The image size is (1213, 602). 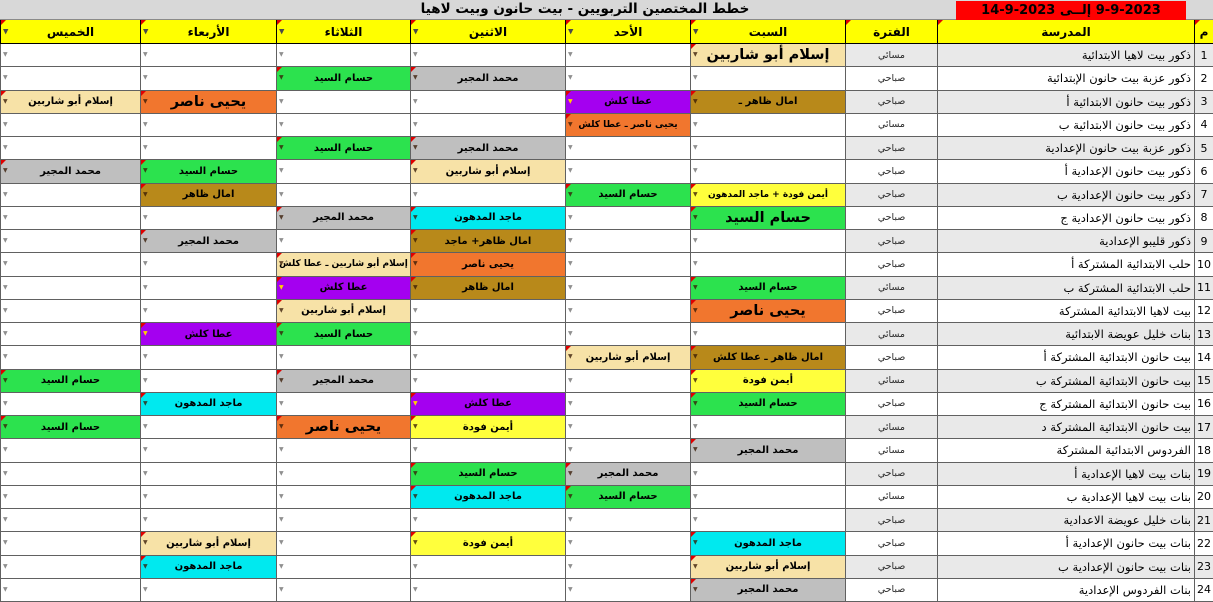 What do you see at coordinates (1065, 265) in the screenshot?
I see `school-name-cell: حلب الابتدائية المشتركة أ` at bounding box center [1065, 265].